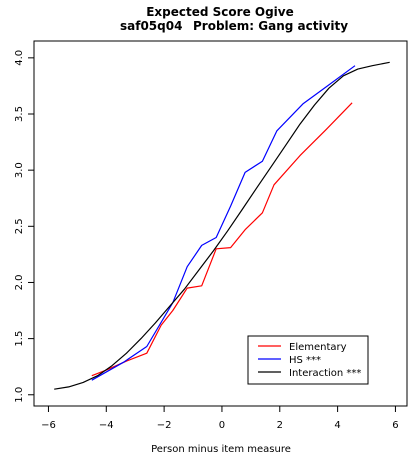  What do you see at coordinates (151, 26) in the screenshot?
I see `chart-subtitle-item: saf05q04` at bounding box center [151, 26].